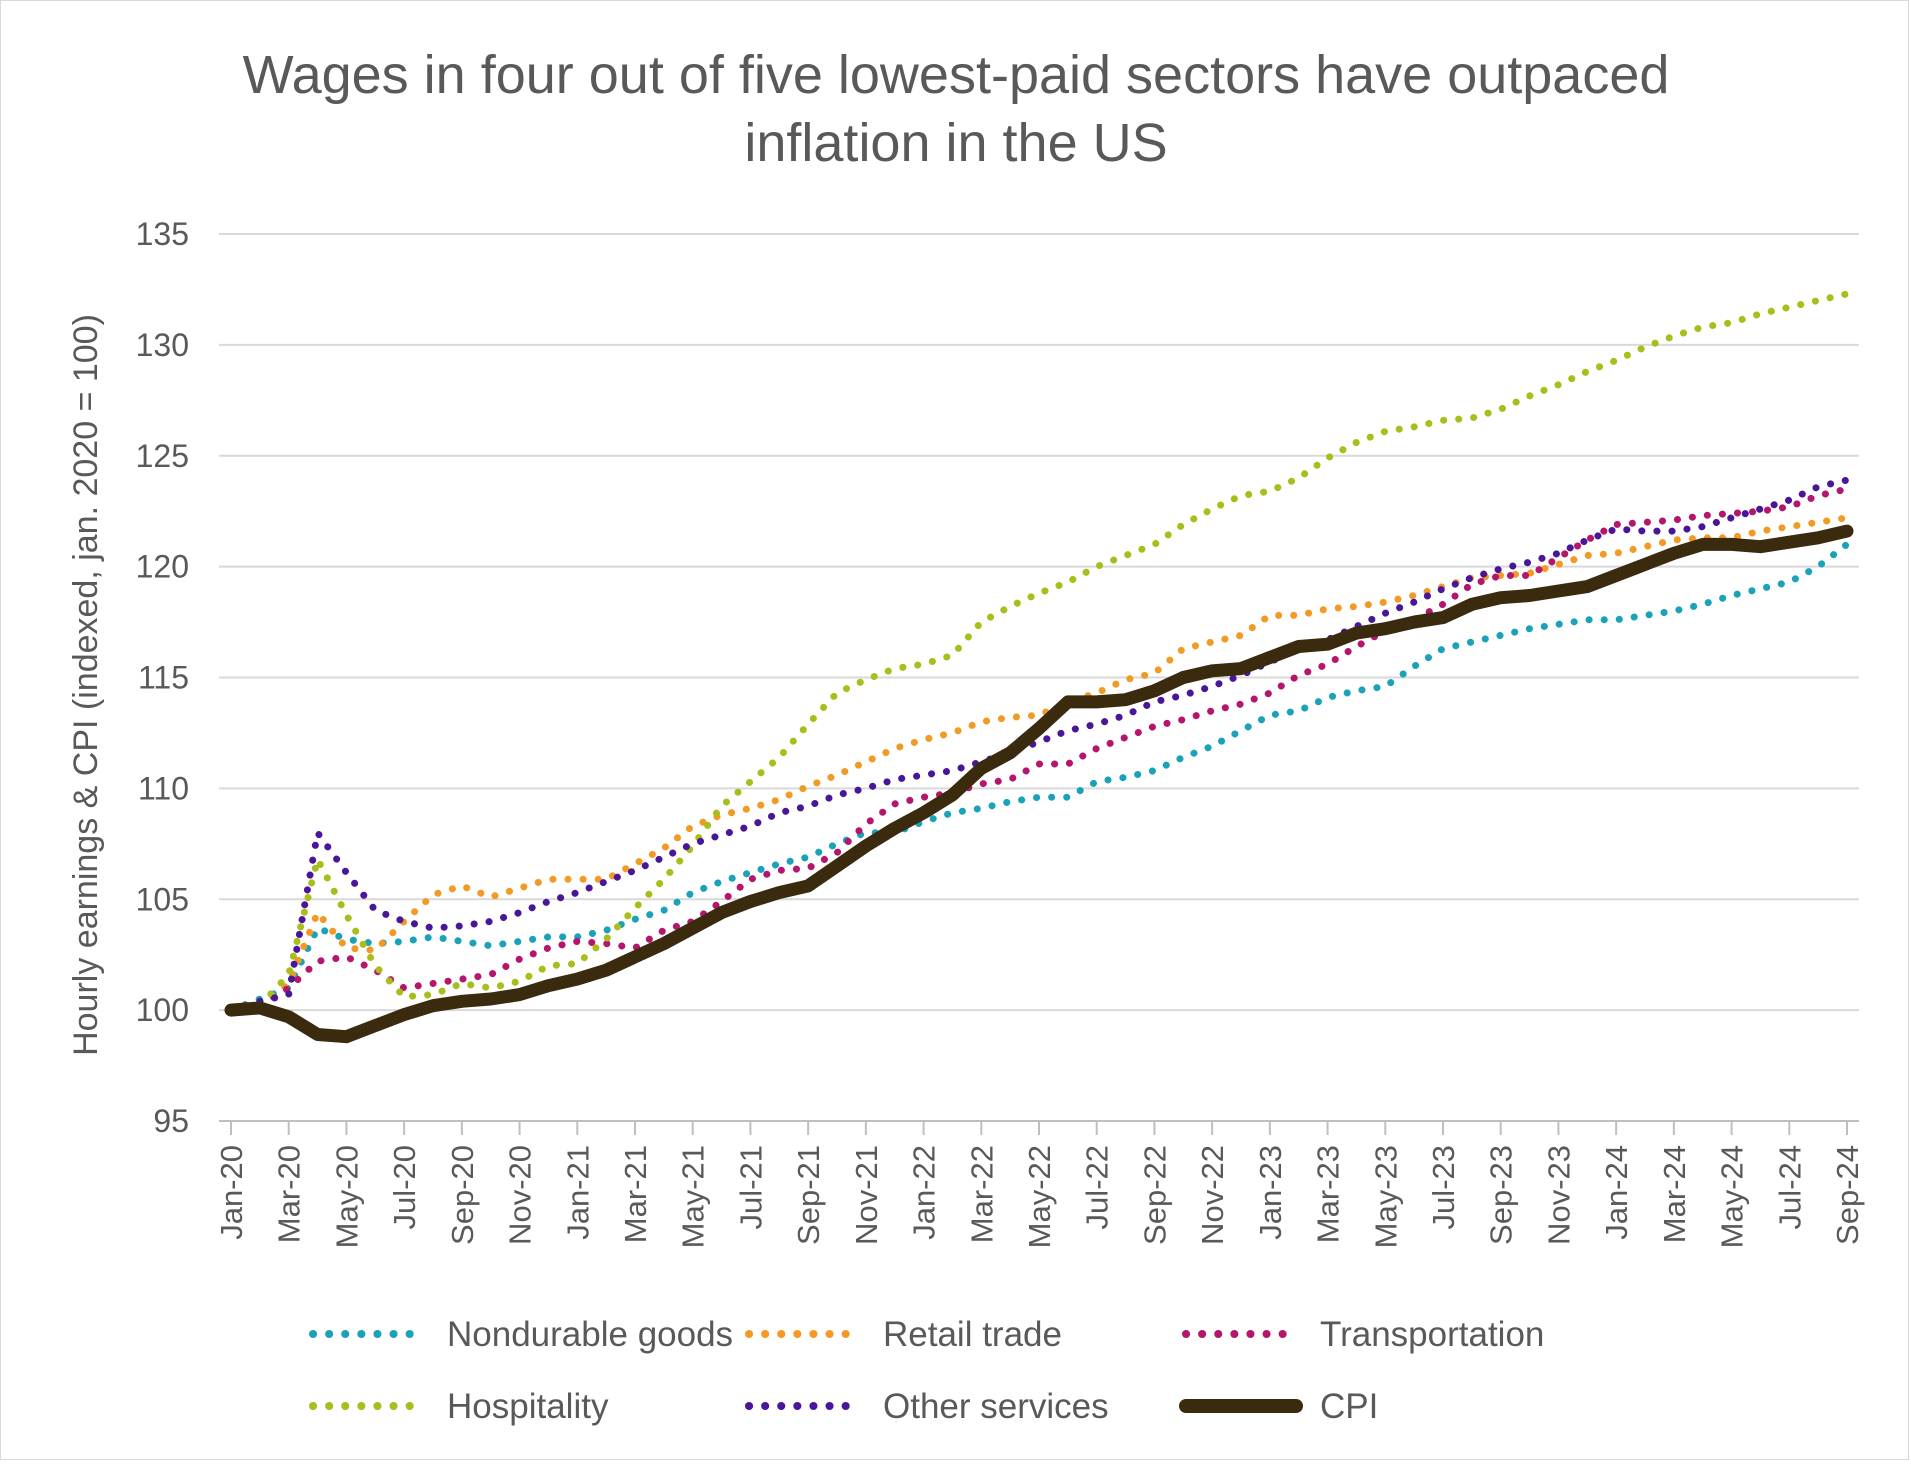 This screenshot has height=1466, width=1911. What do you see at coordinates (162, 899) in the screenshot?
I see `y-tick-label: 105` at bounding box center [162, 899].